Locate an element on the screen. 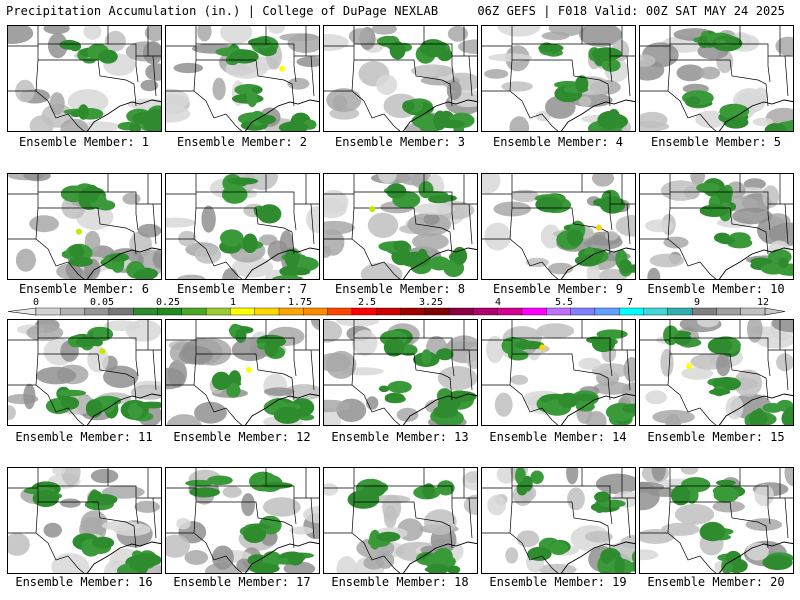 The height and width of the screenshot is (600, 800). member-caption: Ensemble Member: 7 is located at coordinates (242, 289).